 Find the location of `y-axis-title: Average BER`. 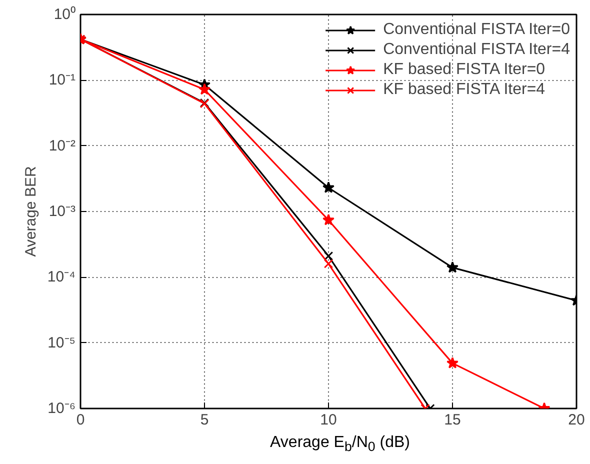

y-axis-title: Average BER is located at coordinates (31, 211).